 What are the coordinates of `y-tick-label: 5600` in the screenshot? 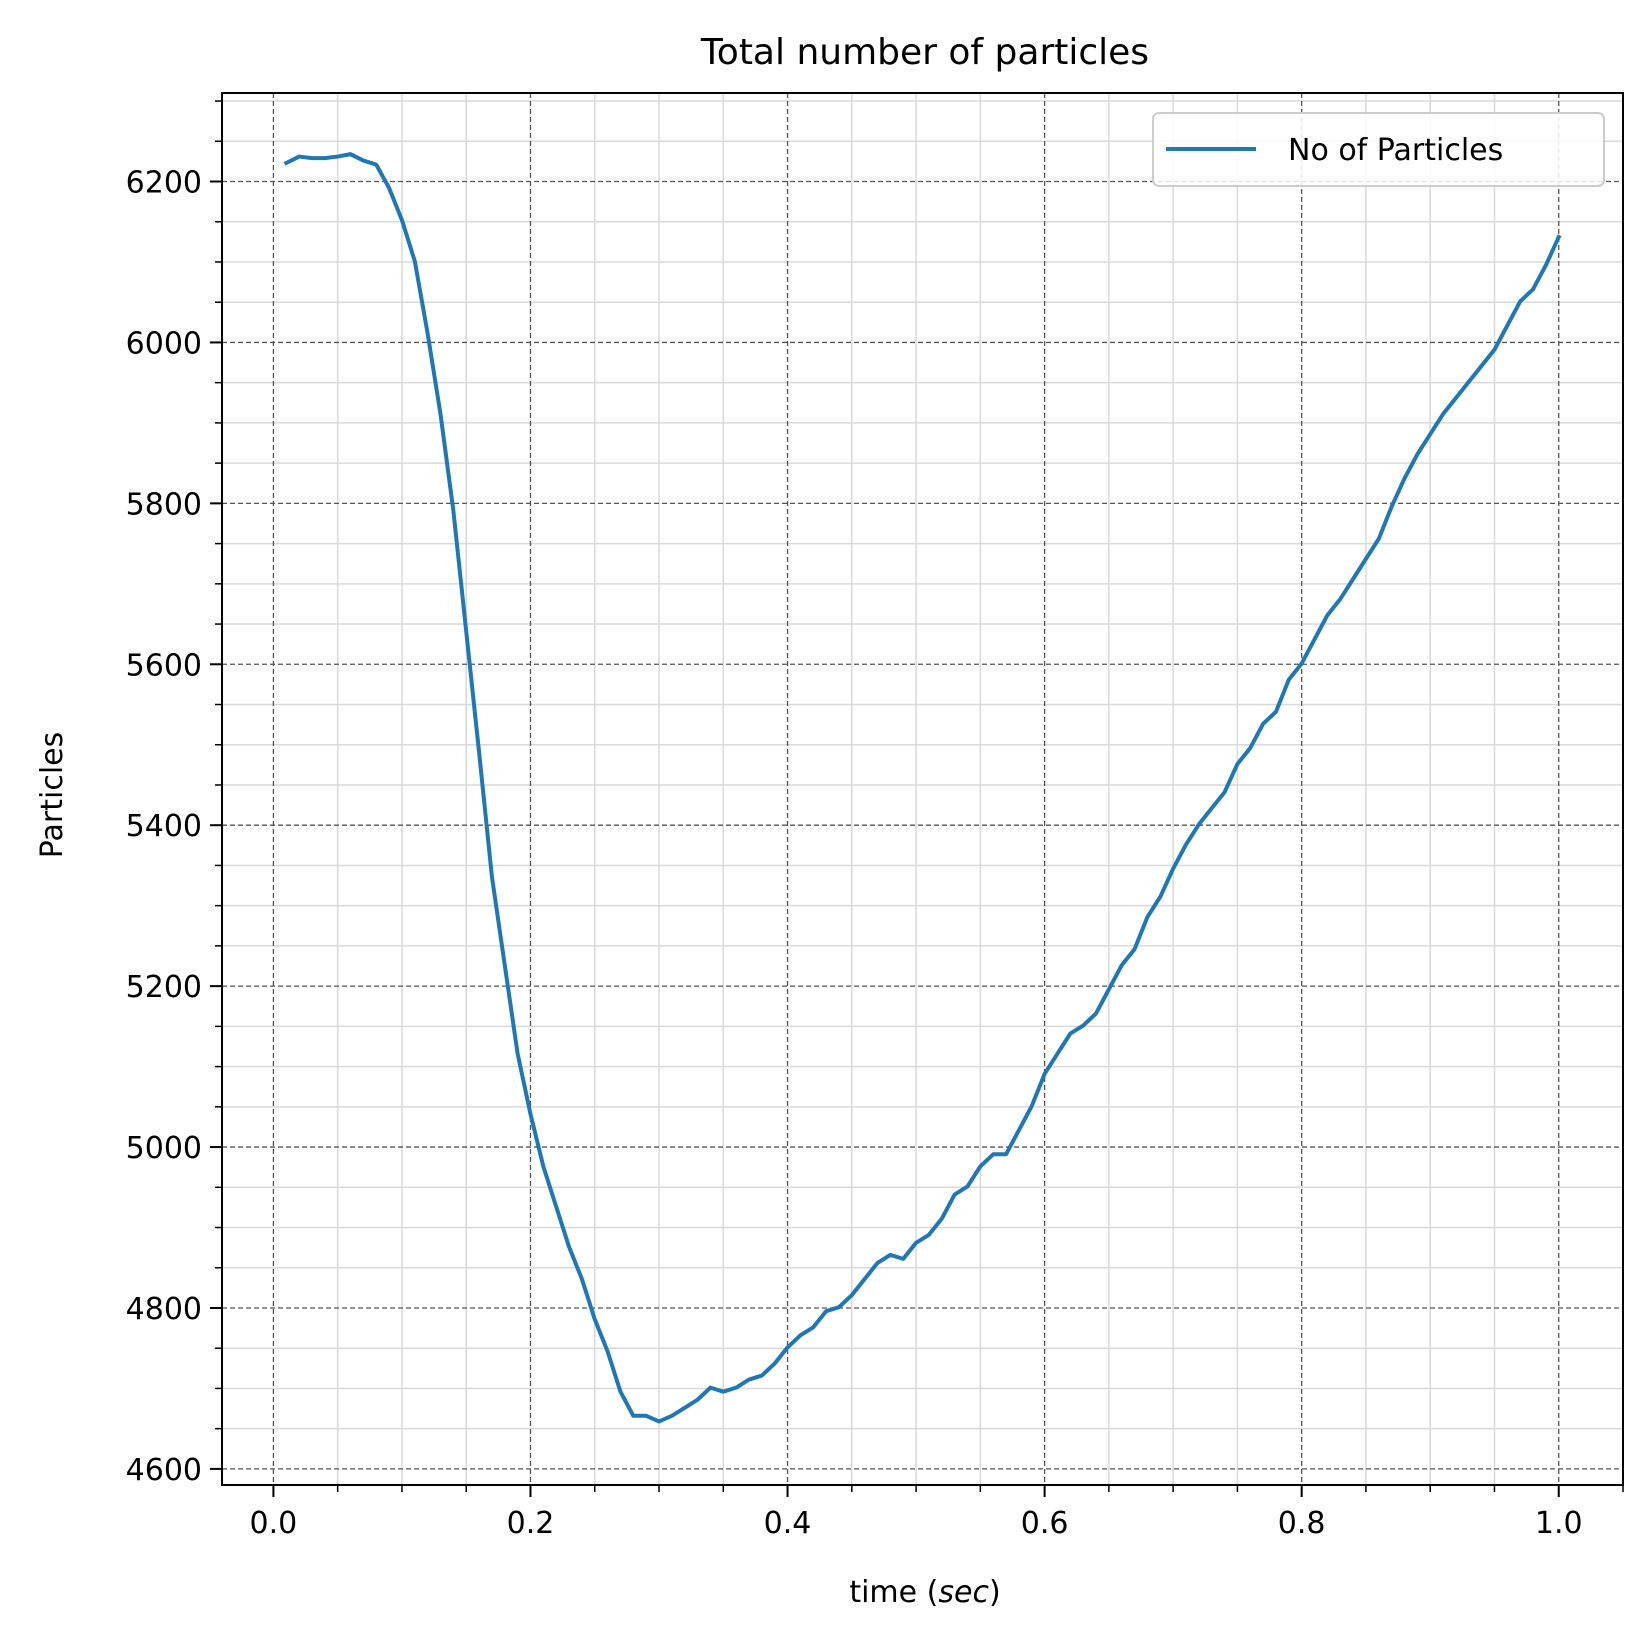 It's located at (164, 665).